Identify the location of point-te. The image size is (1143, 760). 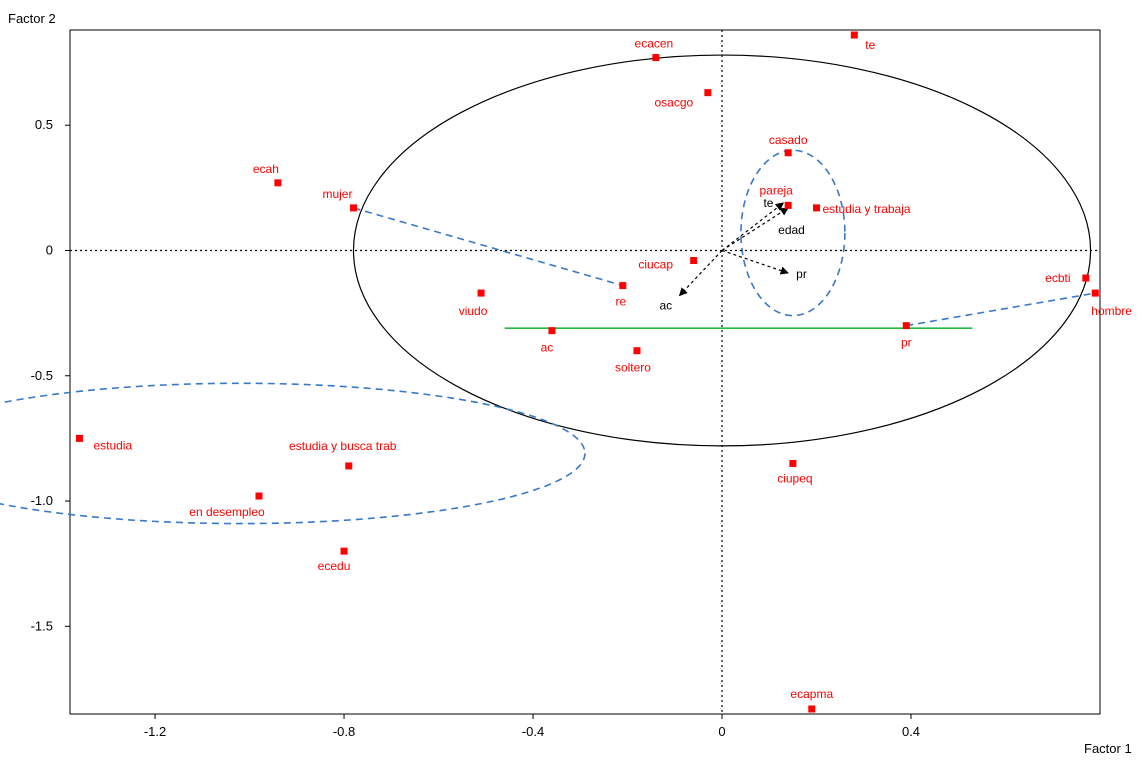
(854, 35).